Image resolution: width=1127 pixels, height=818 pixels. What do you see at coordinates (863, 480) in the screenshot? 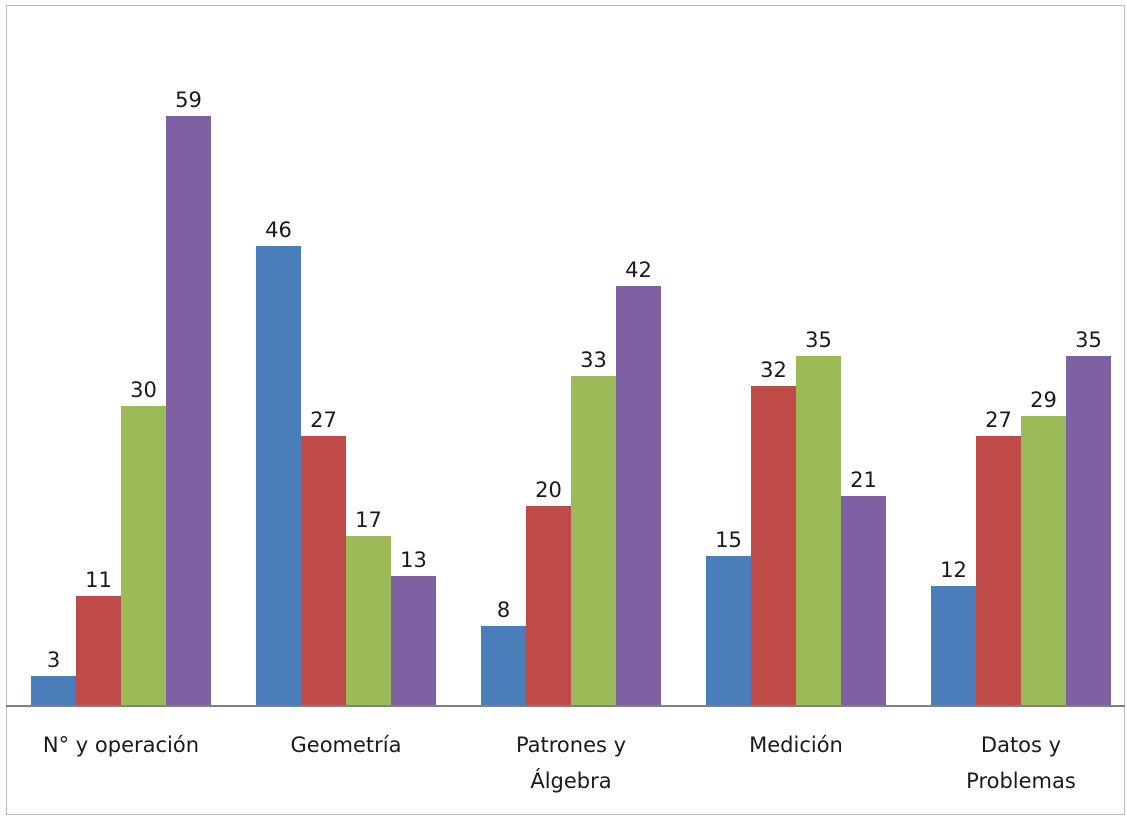
I see `value-label-3-series-3: 21` at bounding box center [863, 480].